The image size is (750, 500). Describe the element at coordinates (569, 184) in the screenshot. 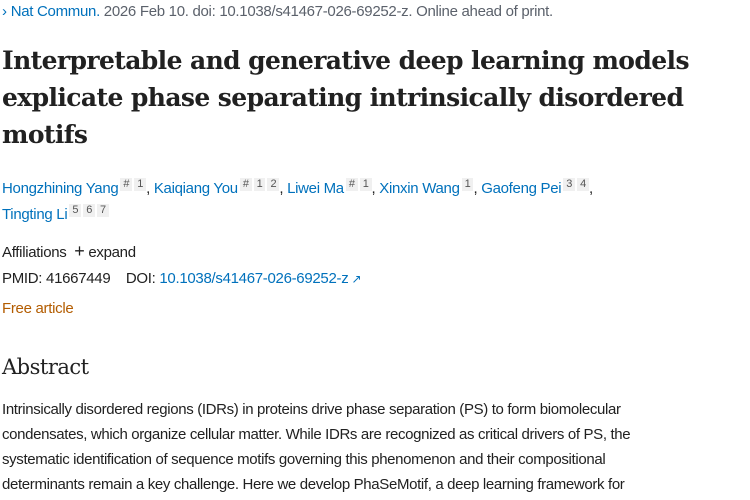

I see `affiliation-ref: 3` at that location.